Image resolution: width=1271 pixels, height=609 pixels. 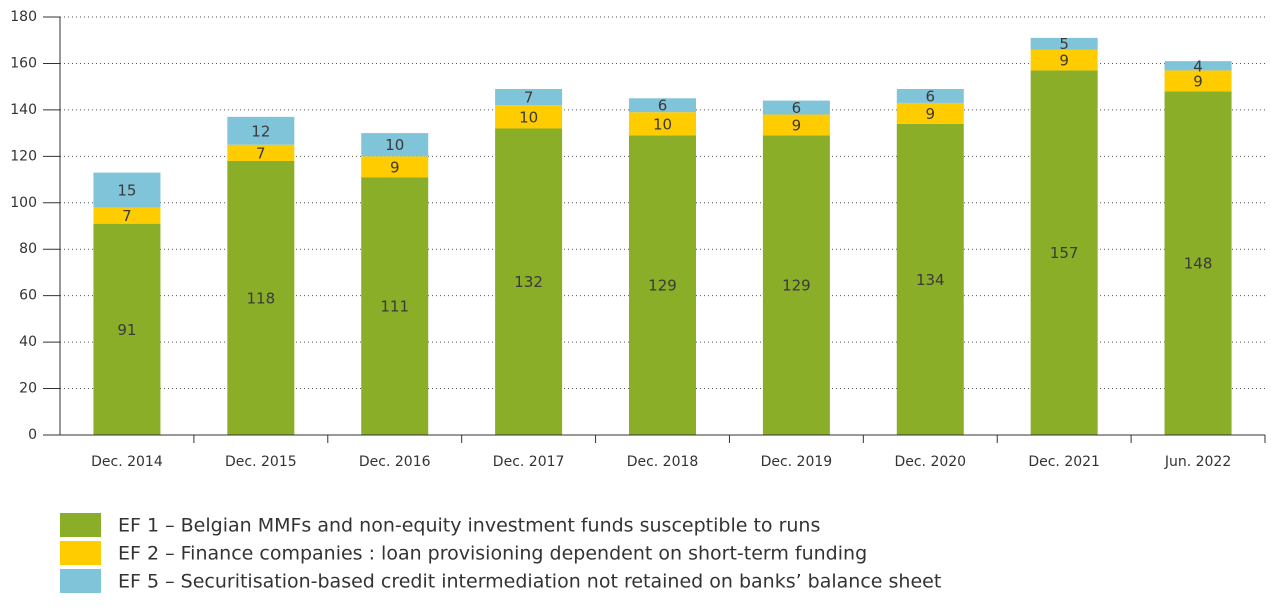 What do you see at coordinates (529, 462) in the screenshot?
I see `x-tick-label: Dec. 2017` at bounding box center [529, 462].